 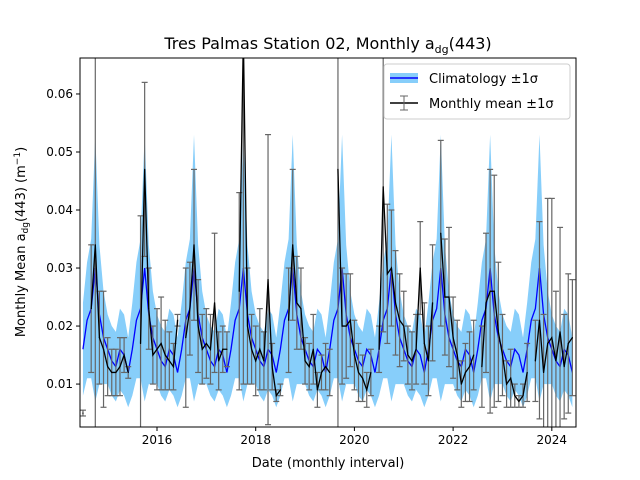 I want to click on x-tick-label: 2020, so click(x=354, y=440).